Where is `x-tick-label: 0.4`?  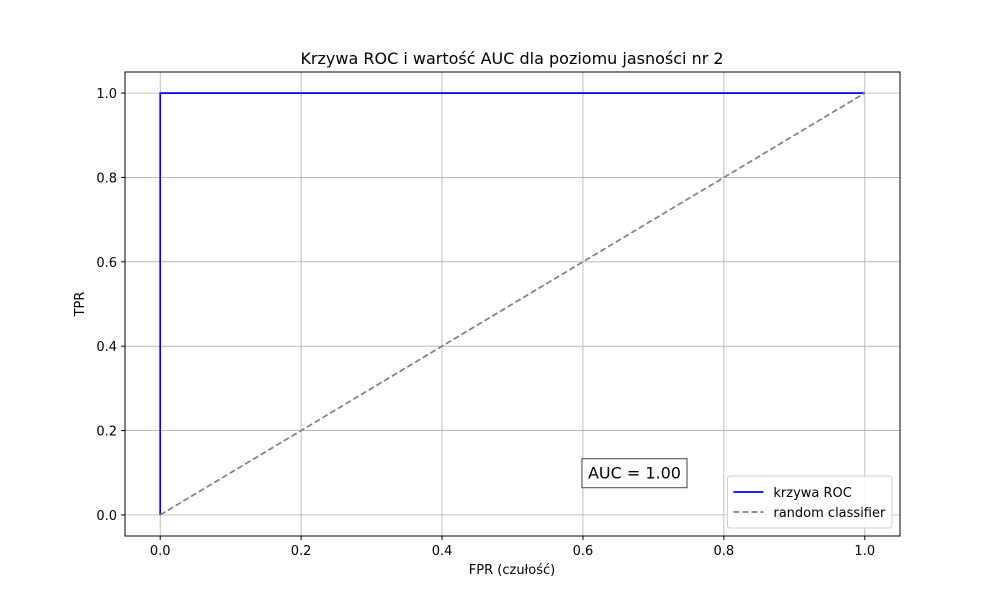 x-tick-label: 0.4 is located at coordinates (442, 551).